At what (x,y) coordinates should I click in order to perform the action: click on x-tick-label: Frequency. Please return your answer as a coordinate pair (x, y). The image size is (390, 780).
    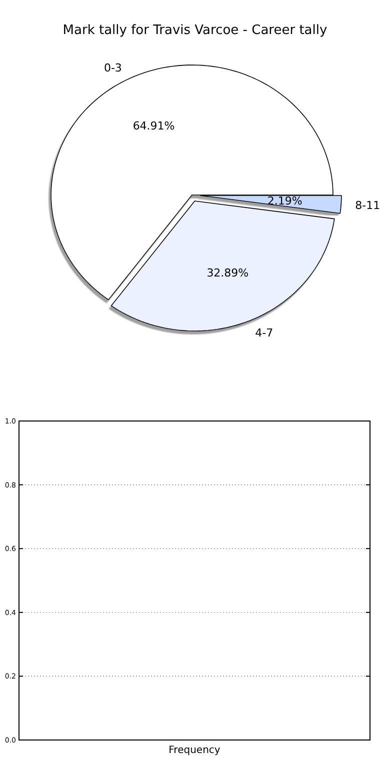
    Looking at the image, I should click on (194, 750).